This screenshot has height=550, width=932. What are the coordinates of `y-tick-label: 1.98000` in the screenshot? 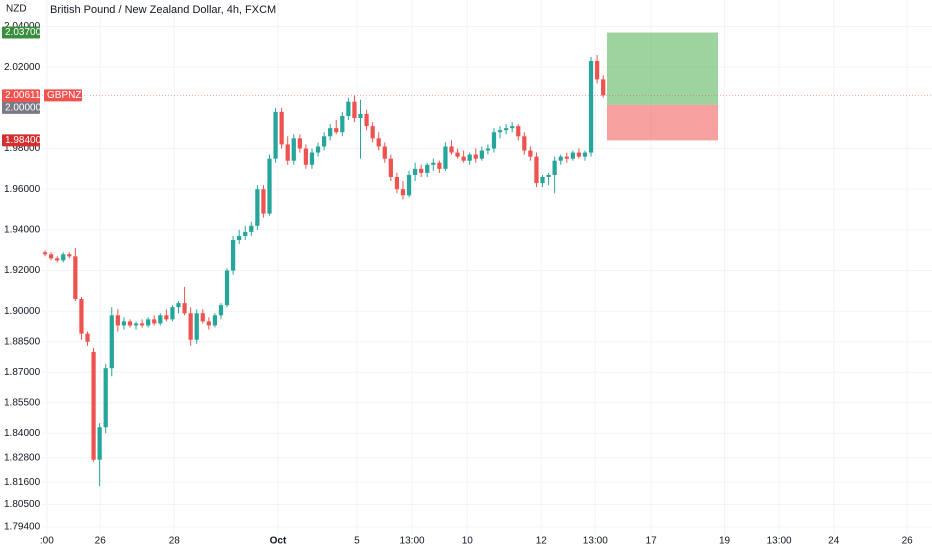 It's located at (22, 148).